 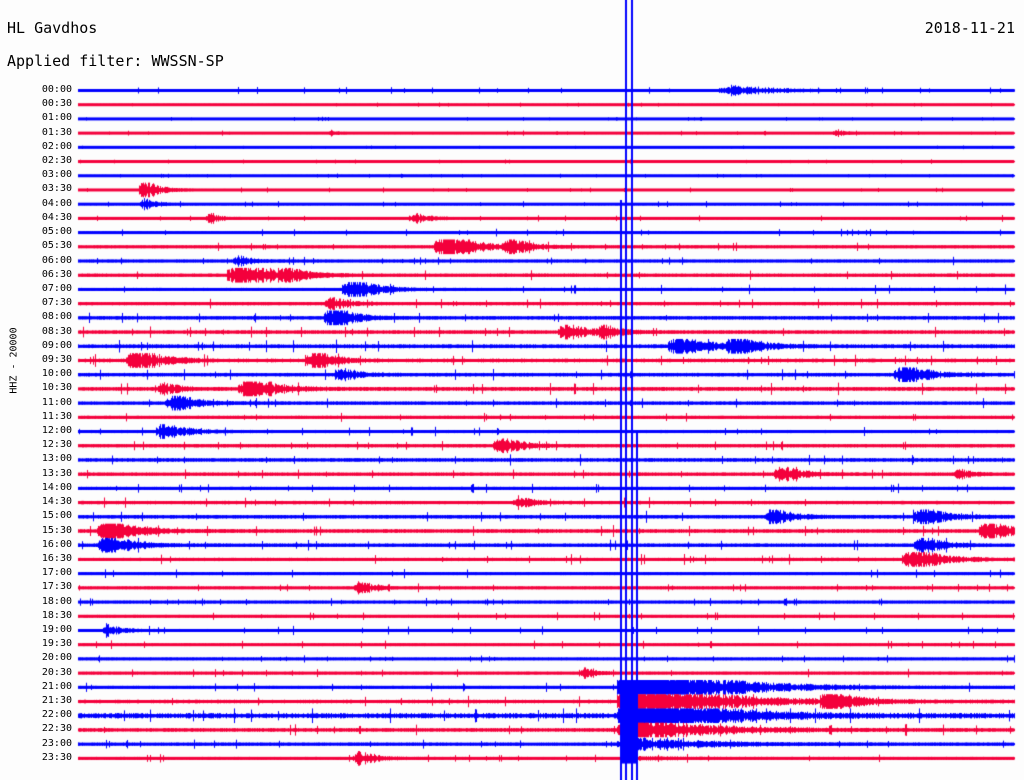 I want to click on time-label: 02:00, so click(x=56, y=146).